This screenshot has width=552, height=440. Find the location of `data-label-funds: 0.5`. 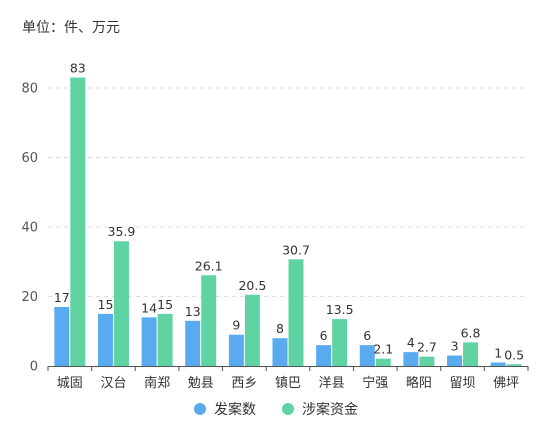

data-label-funds: 0.5 is located at coordinates (514, 354).